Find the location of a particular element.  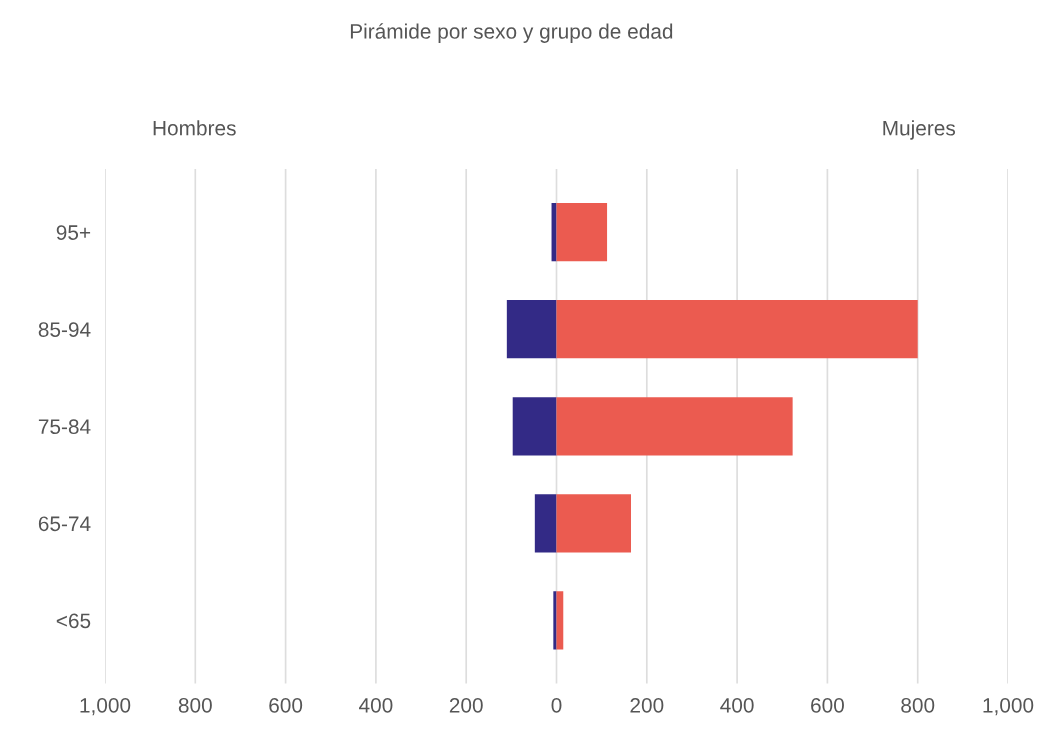

y-tick-label: 95+ is located at coordinates (73, 232).